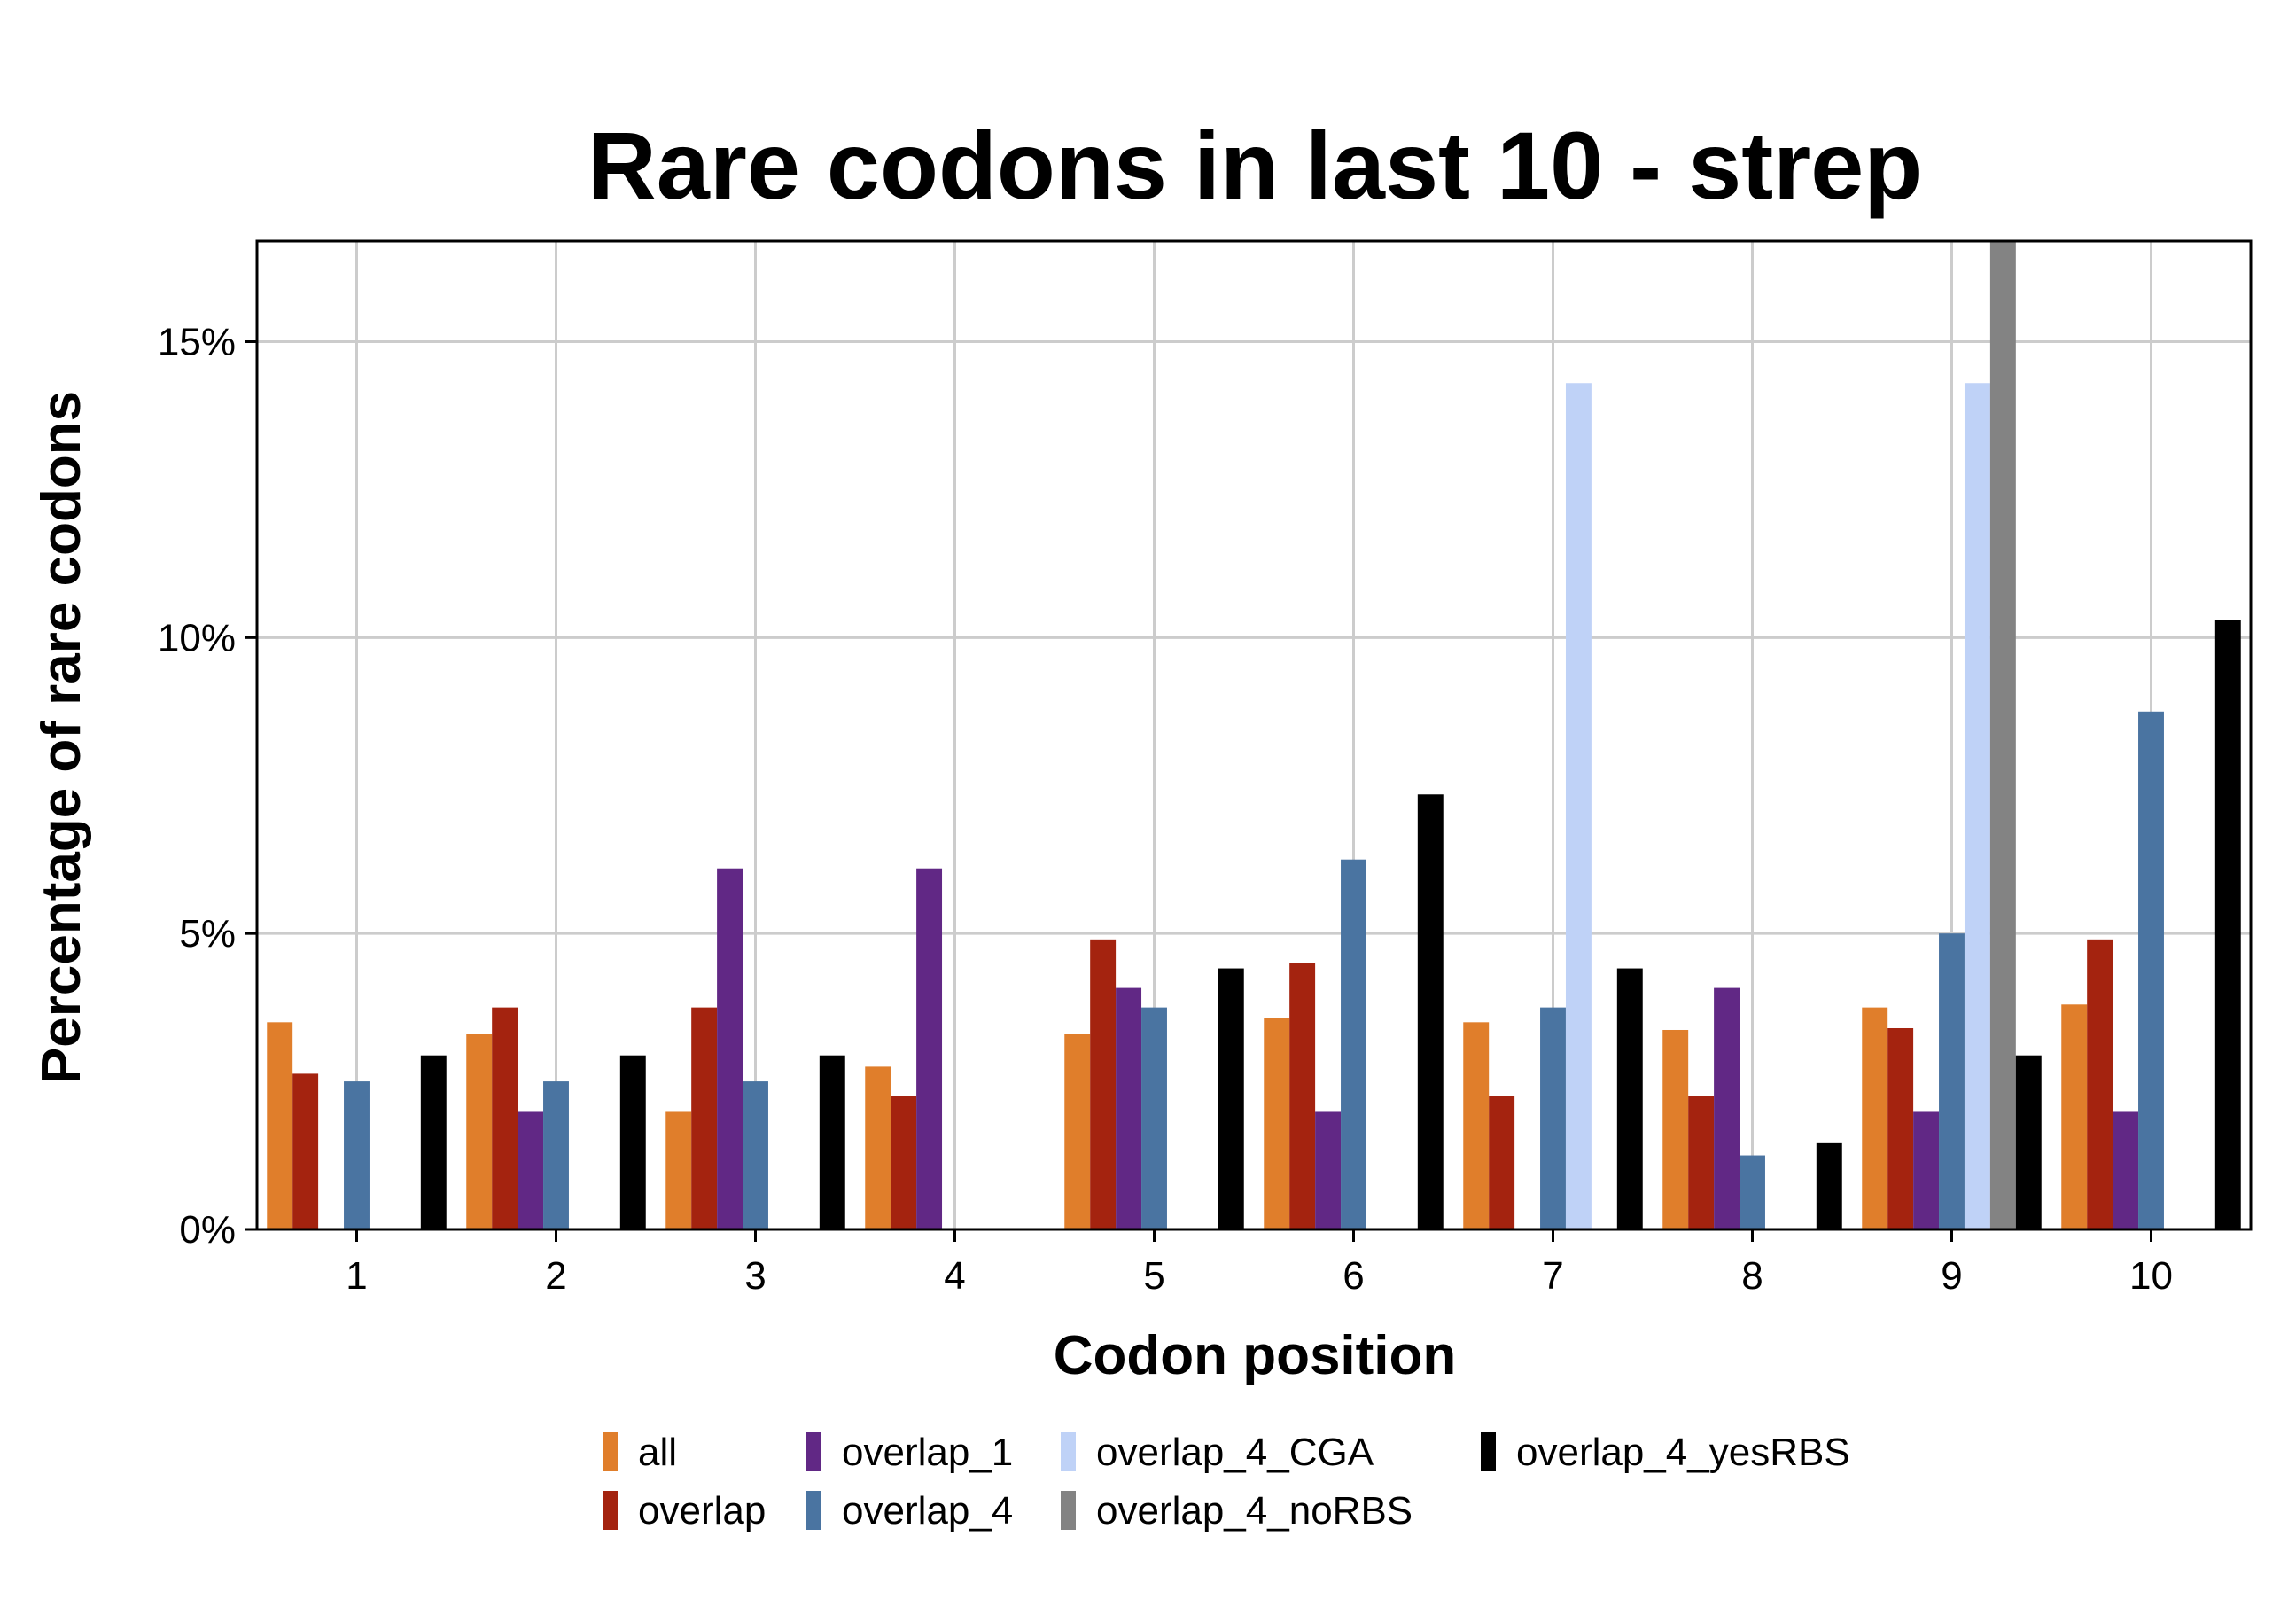 The width and height of the screenshot is (2296, 1599). Describe the element at coordinates (207, 934) in the screenshot. I see `y-tick-label: 5%` at that location.